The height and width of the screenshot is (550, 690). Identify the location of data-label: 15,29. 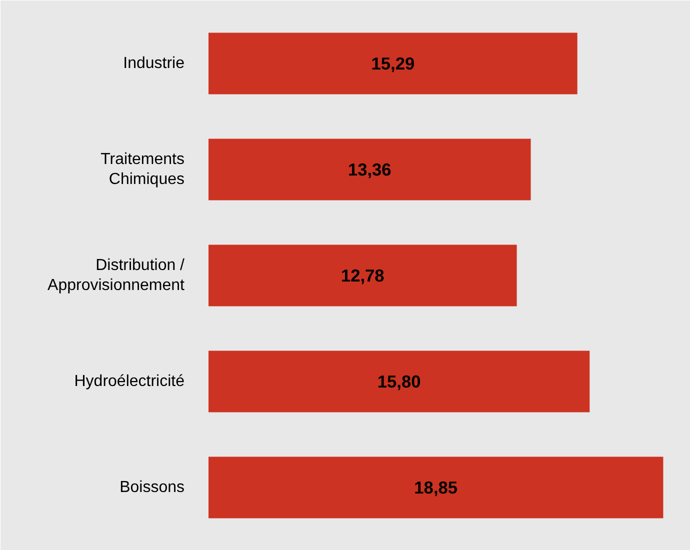
(393, 64).